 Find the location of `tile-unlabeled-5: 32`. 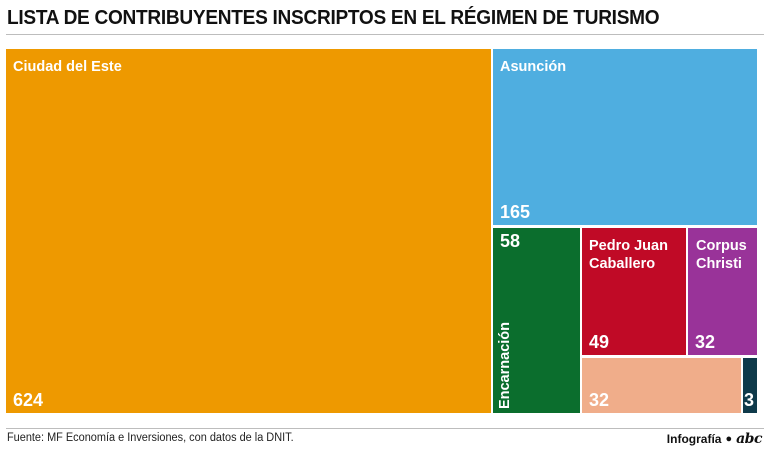

tile-unlabeled-5: 32 is located at coordinates (661, 385).